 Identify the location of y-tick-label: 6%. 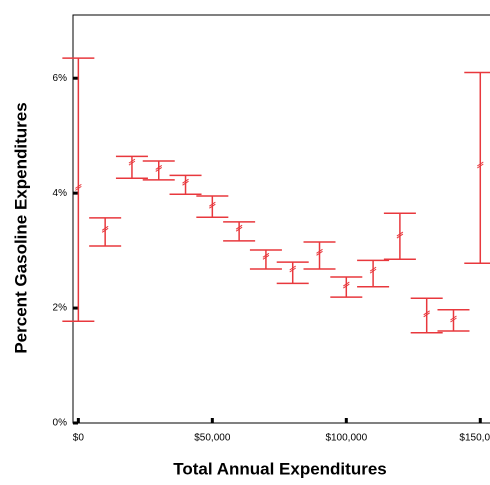
(60, 78).